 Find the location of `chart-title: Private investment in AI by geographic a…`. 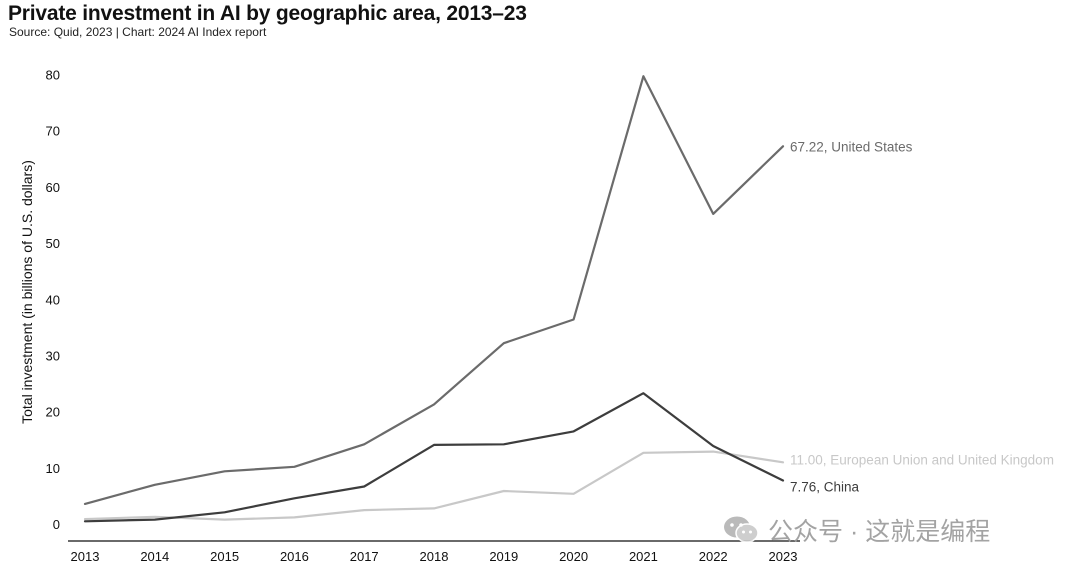

chart-title: Private investment in AI by geographic a… is located at coordinates (267, 13).